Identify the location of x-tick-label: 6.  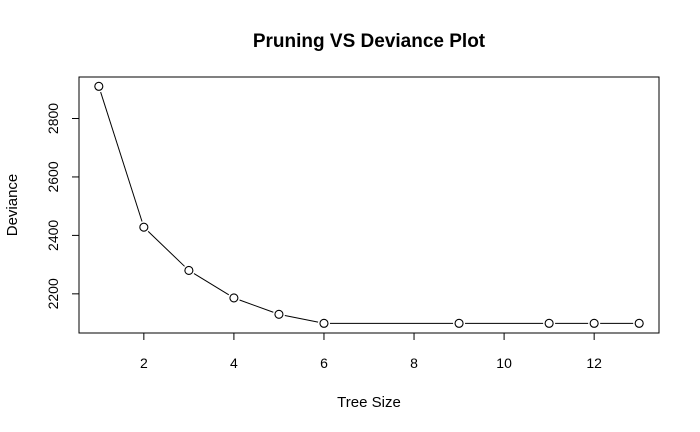
(324, 363).